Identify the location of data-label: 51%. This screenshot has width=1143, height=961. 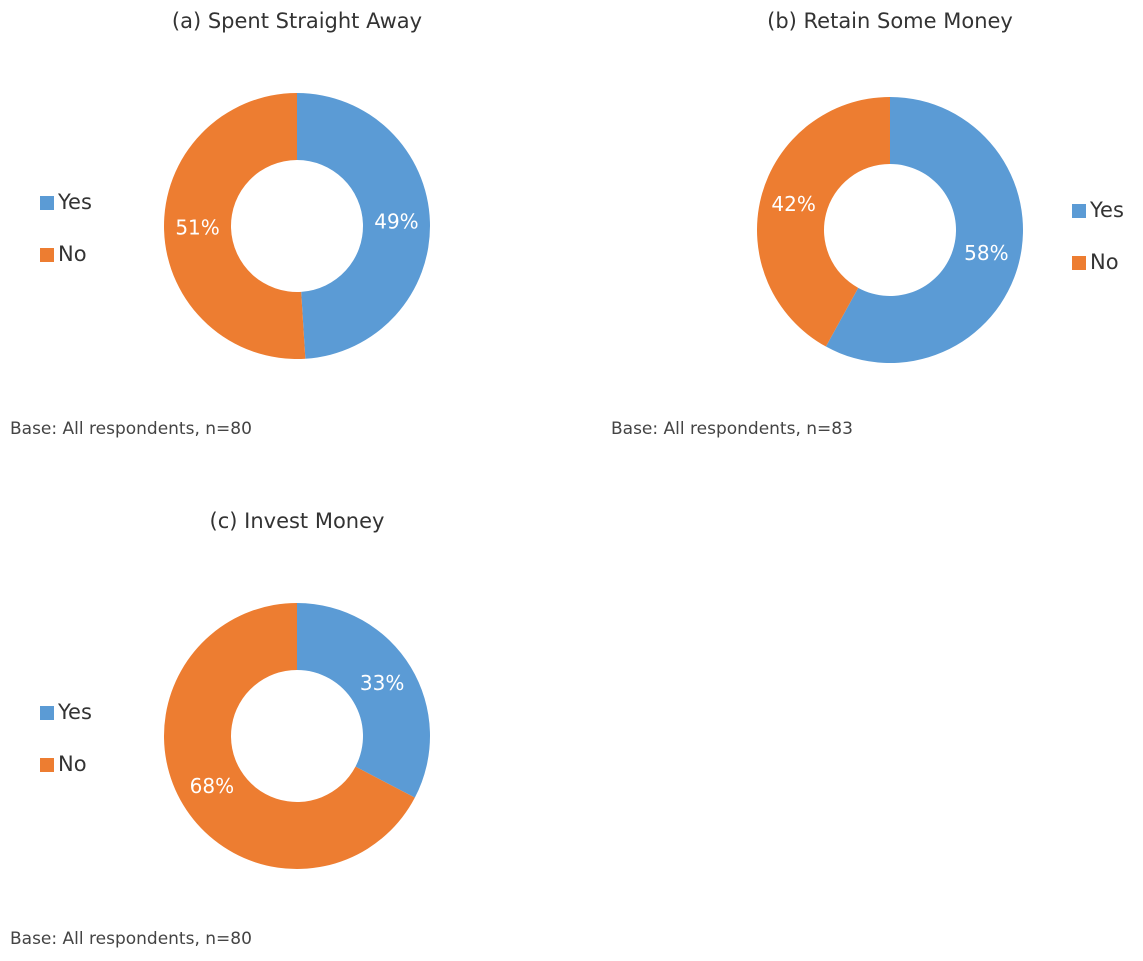
(197, 228).